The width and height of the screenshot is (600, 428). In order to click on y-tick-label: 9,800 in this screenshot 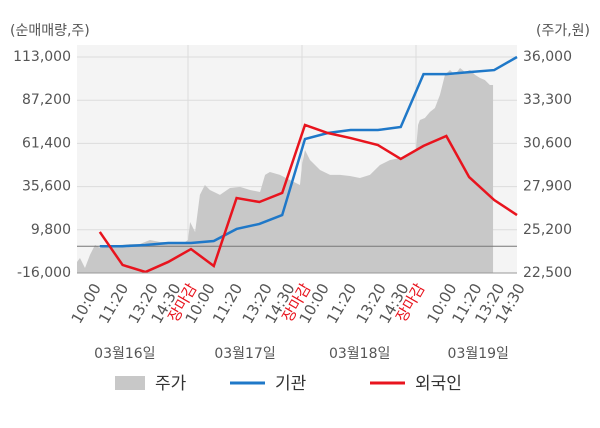, I will do `click(51, 230)`.